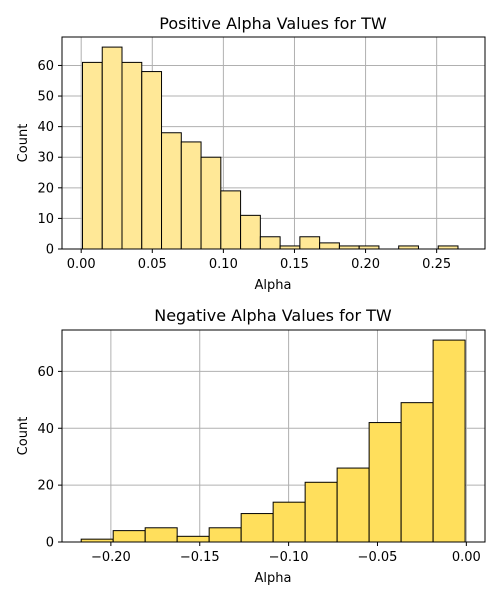  I want to click on y-tick-label: 50, so click(45, 97).